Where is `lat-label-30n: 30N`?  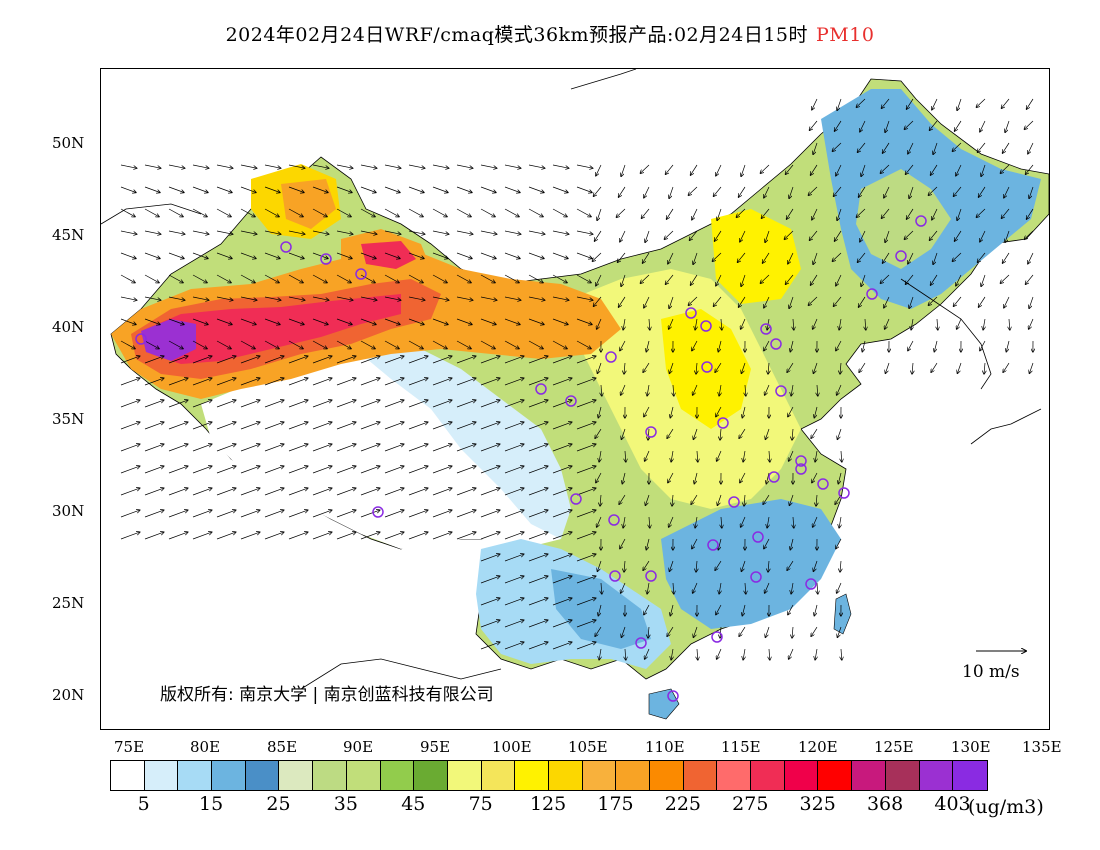 lat-label-30n: 30N is located at coordinates (68, 511).